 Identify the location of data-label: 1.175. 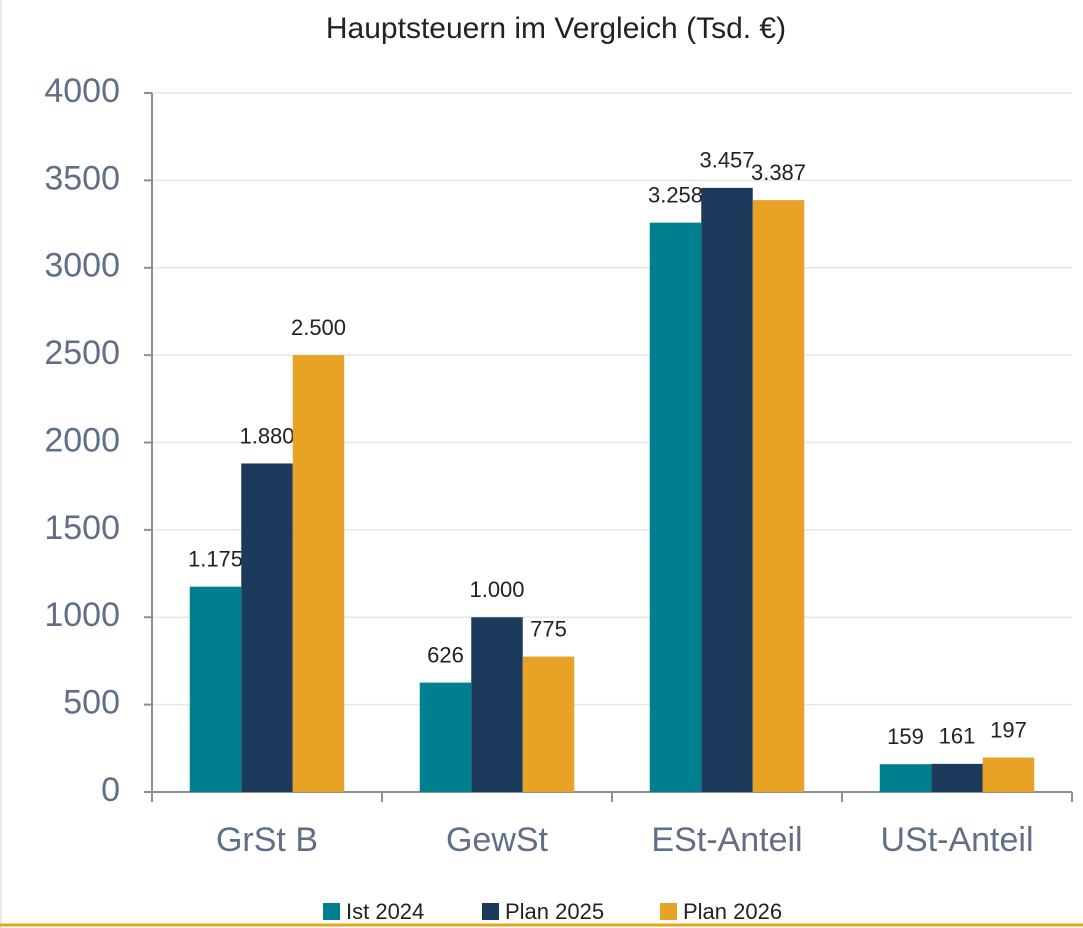
(215, 558).